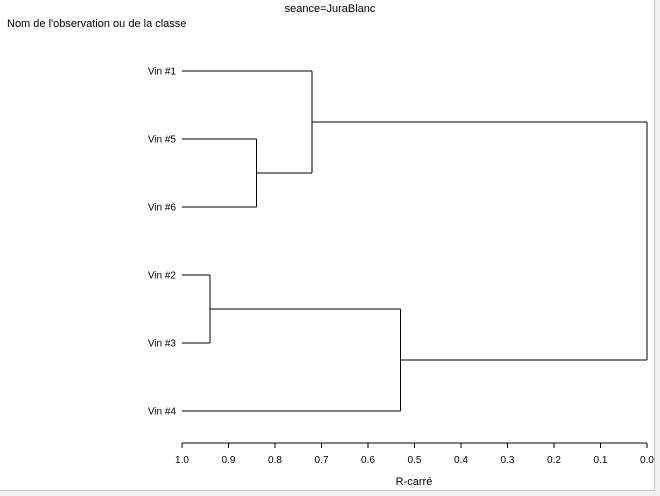 The image size is (660, 496). I want to click on leaf-label: Vin #1, so click(162, 72).